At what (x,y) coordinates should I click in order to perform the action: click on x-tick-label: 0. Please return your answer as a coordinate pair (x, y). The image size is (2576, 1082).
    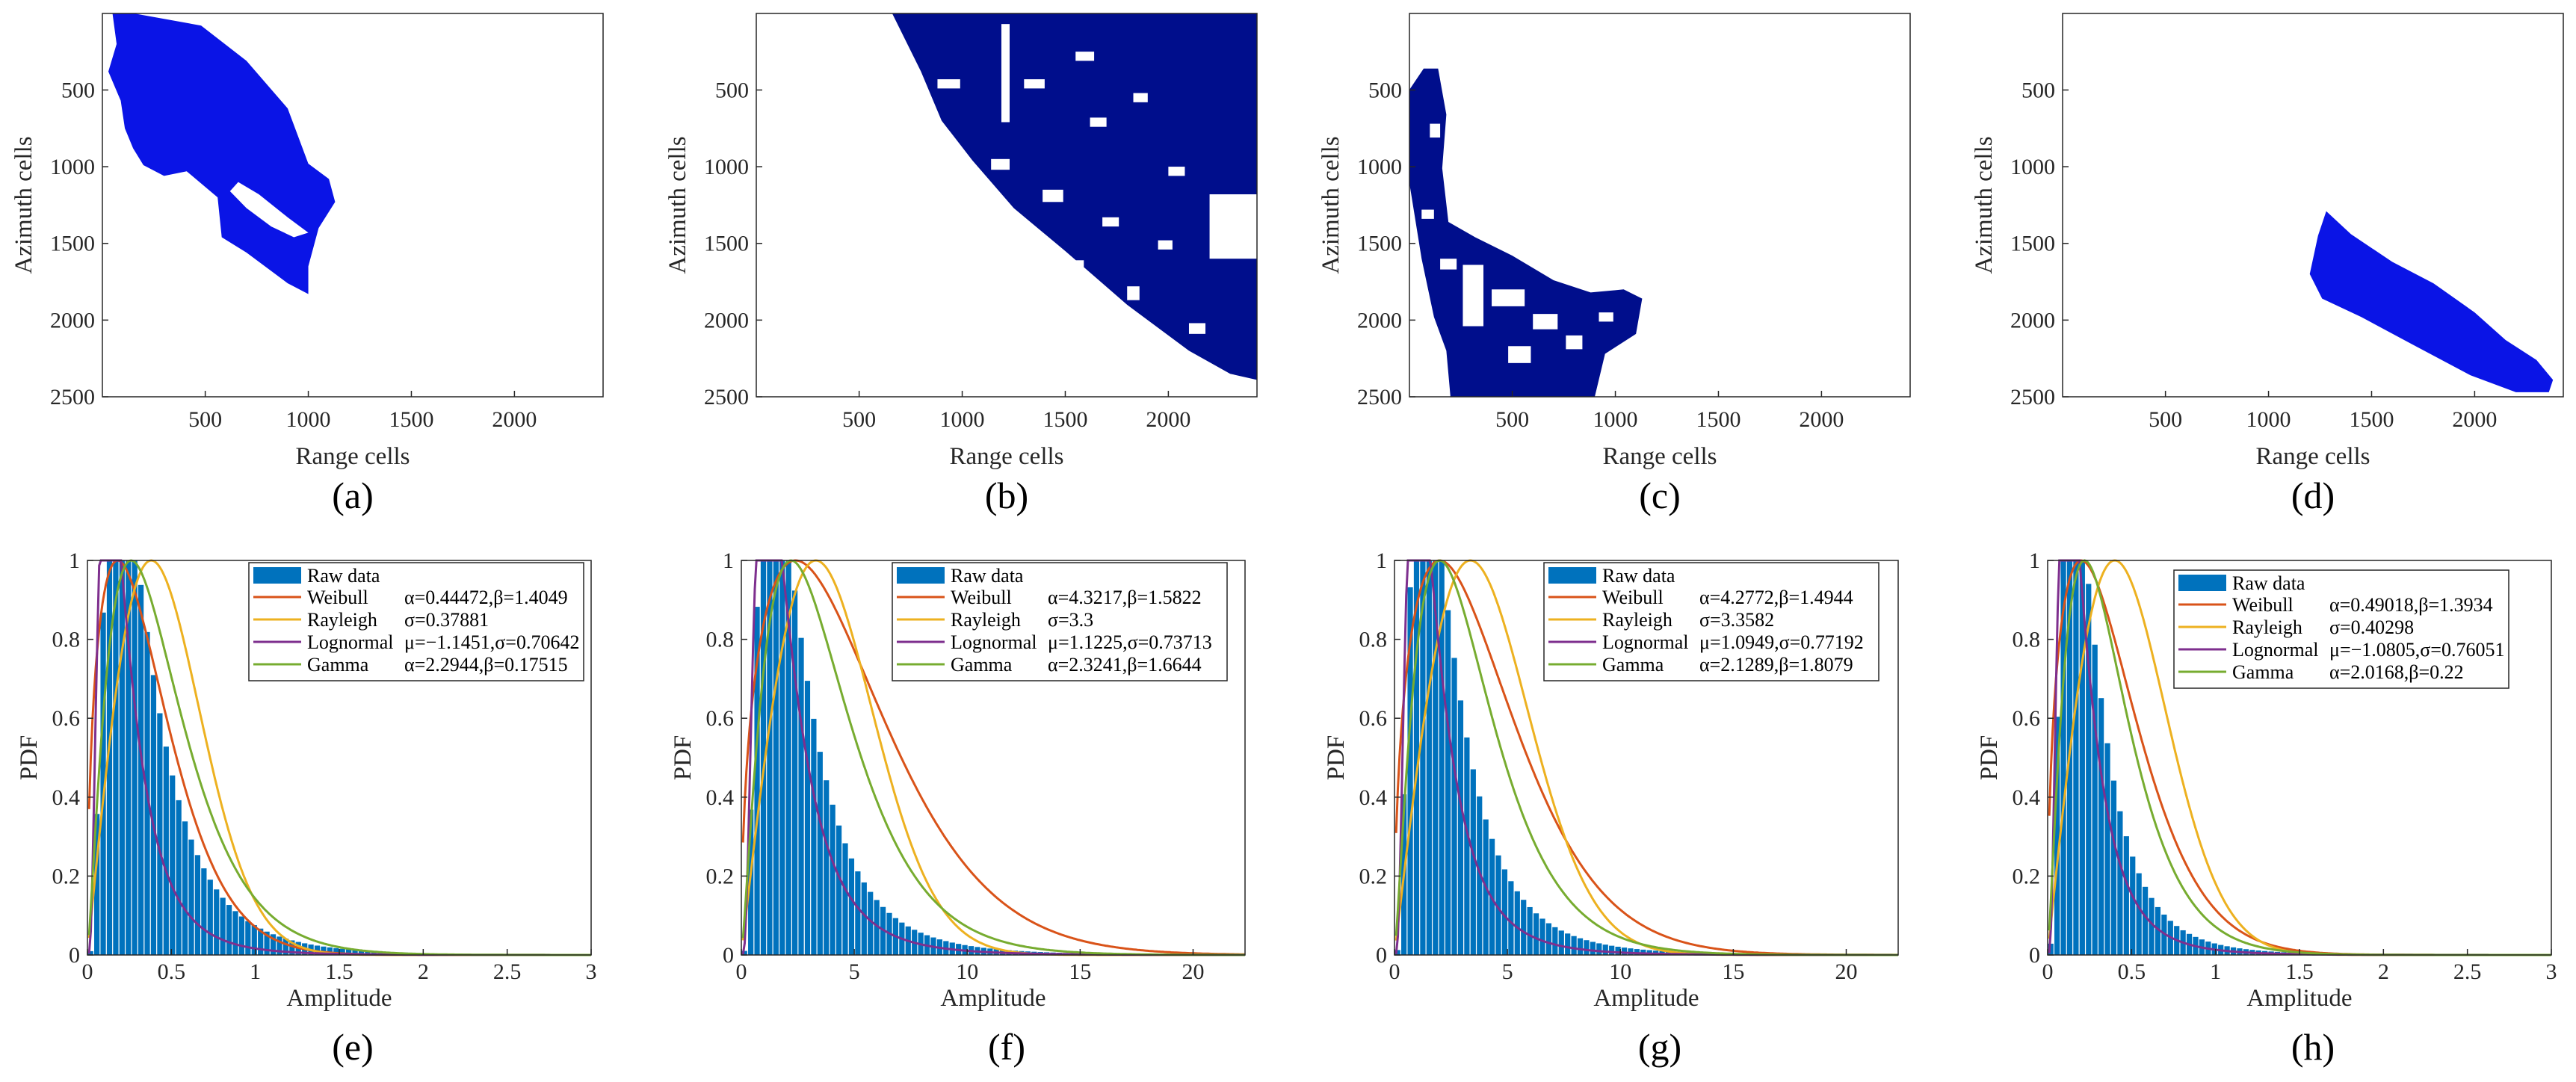
    Looking at the image, I should click on (87, 971).